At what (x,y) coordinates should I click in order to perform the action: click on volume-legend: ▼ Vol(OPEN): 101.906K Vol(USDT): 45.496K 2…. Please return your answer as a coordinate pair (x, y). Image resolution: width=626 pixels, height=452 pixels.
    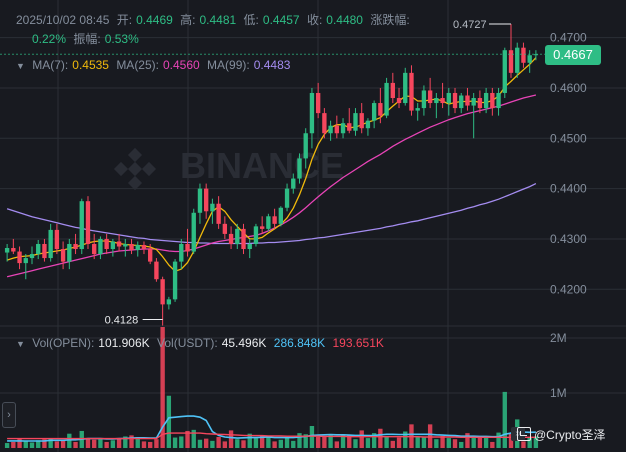
    Looking at the image, I should click on (202, 343).